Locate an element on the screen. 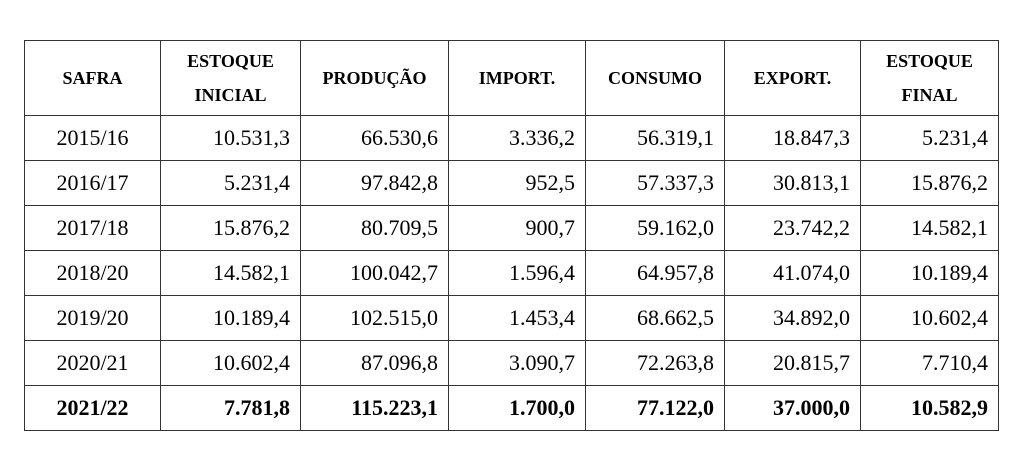  value-cell: 3.336,2 is located at coordinates (517, 138).